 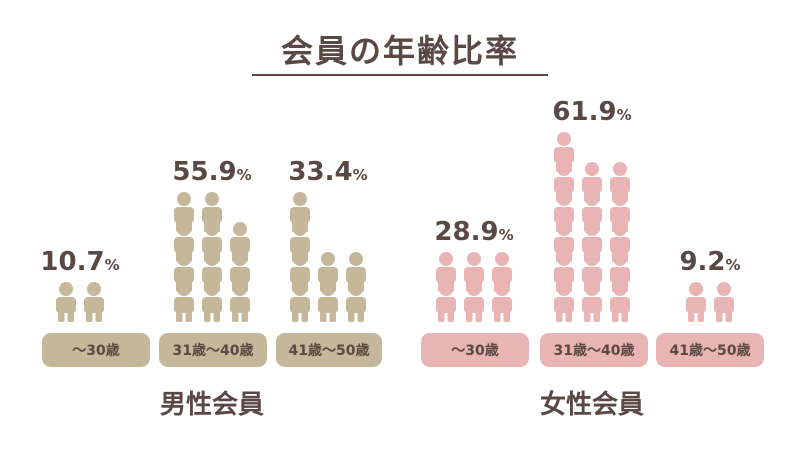 I want to click on bar-female-0: ～30歳, so click(x=475, y=309).